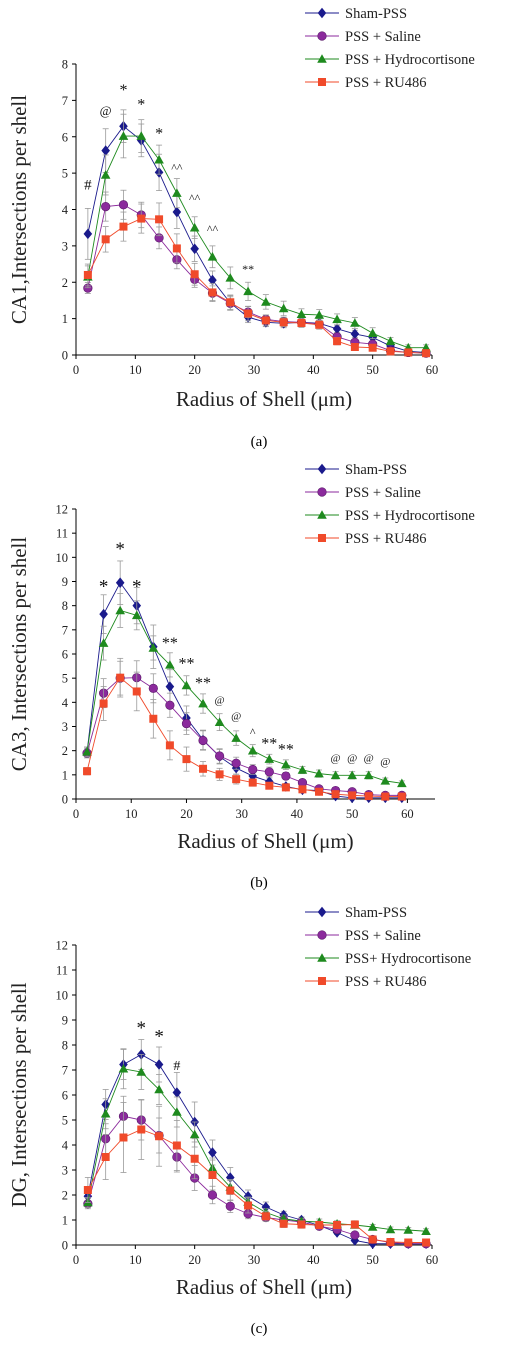  I want to click on panel-caption: (a), so click(259, 442).